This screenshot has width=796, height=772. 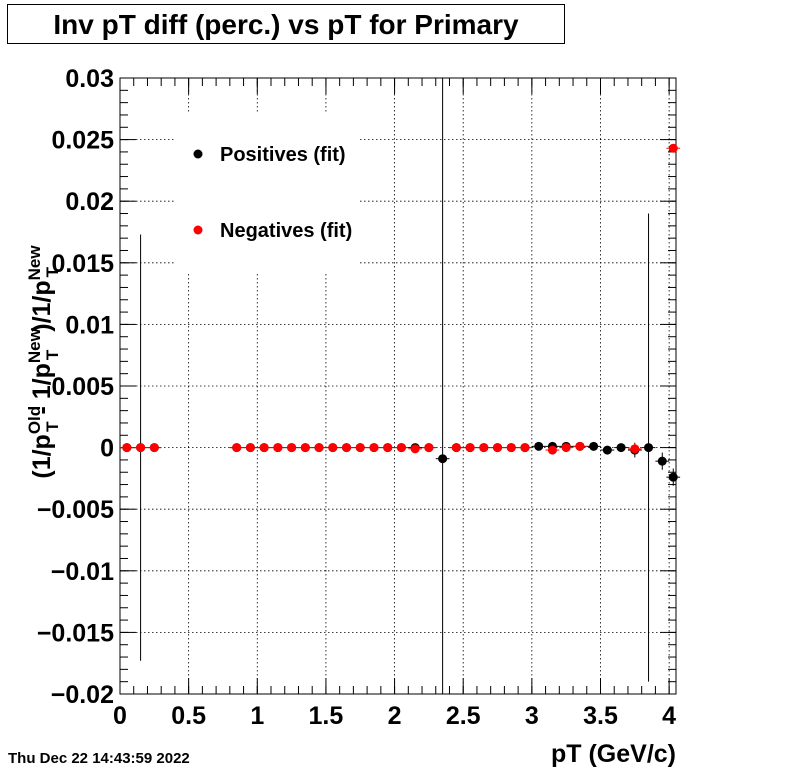 What do you see at coordinates (89, 202) in the screenshot?
I see `y-tick-label: 0.02` at bounding box center [89, 202].